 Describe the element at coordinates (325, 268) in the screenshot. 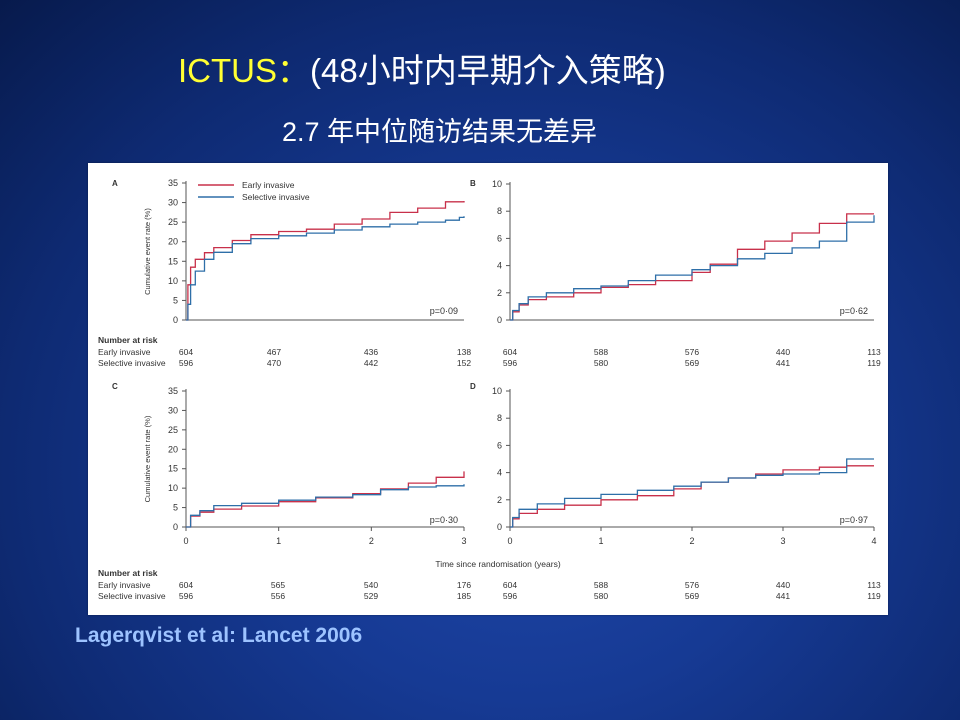

I see `series-line-a-selective-invasive` at that location.